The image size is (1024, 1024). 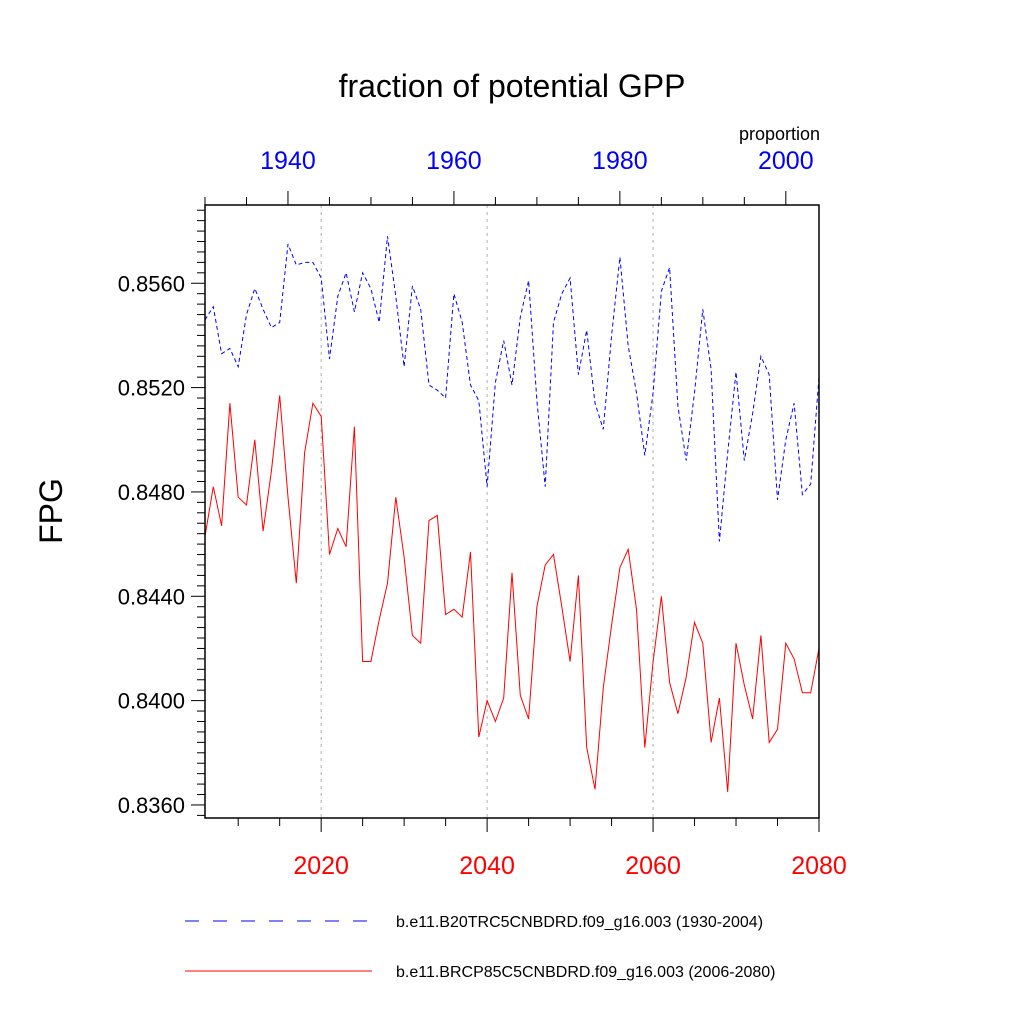 What do you see at coordinates (454, 161) in the screenshot?
I see `x-top-tick-label: 1960` at bounding box center [454, 161].